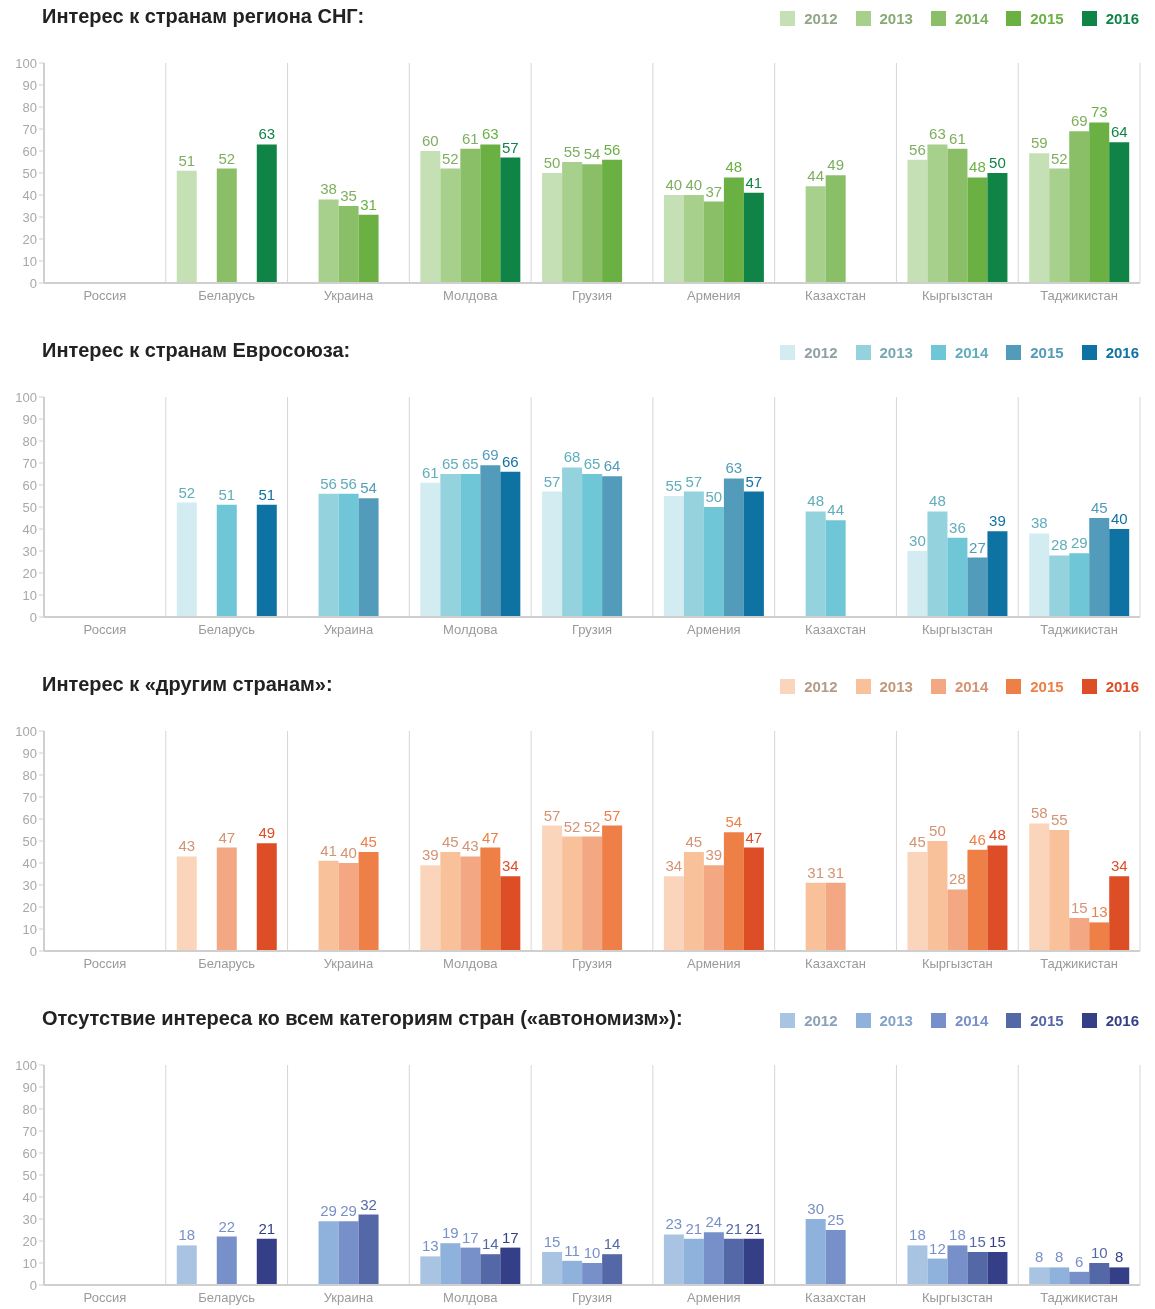 Image resolution: width=1155 pixels, height=1309 pixels. What do you see at coordinates (490, 455) in the screenshot?
I see `data-label: 69` at bounding box center [490, 455].